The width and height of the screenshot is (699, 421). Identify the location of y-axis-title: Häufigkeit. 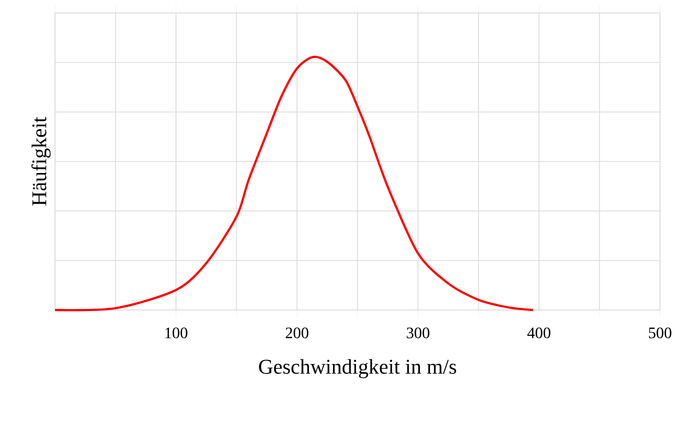
(41, 161).